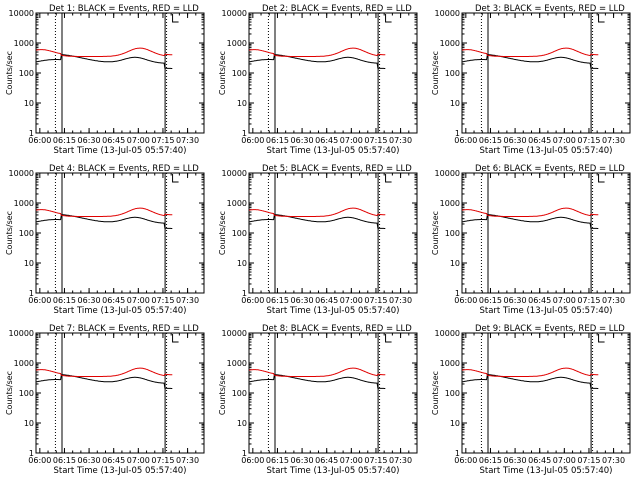  I want to click on chart-title: Det 4: BLACK = Events, RED = LLD, so click(124, 169).